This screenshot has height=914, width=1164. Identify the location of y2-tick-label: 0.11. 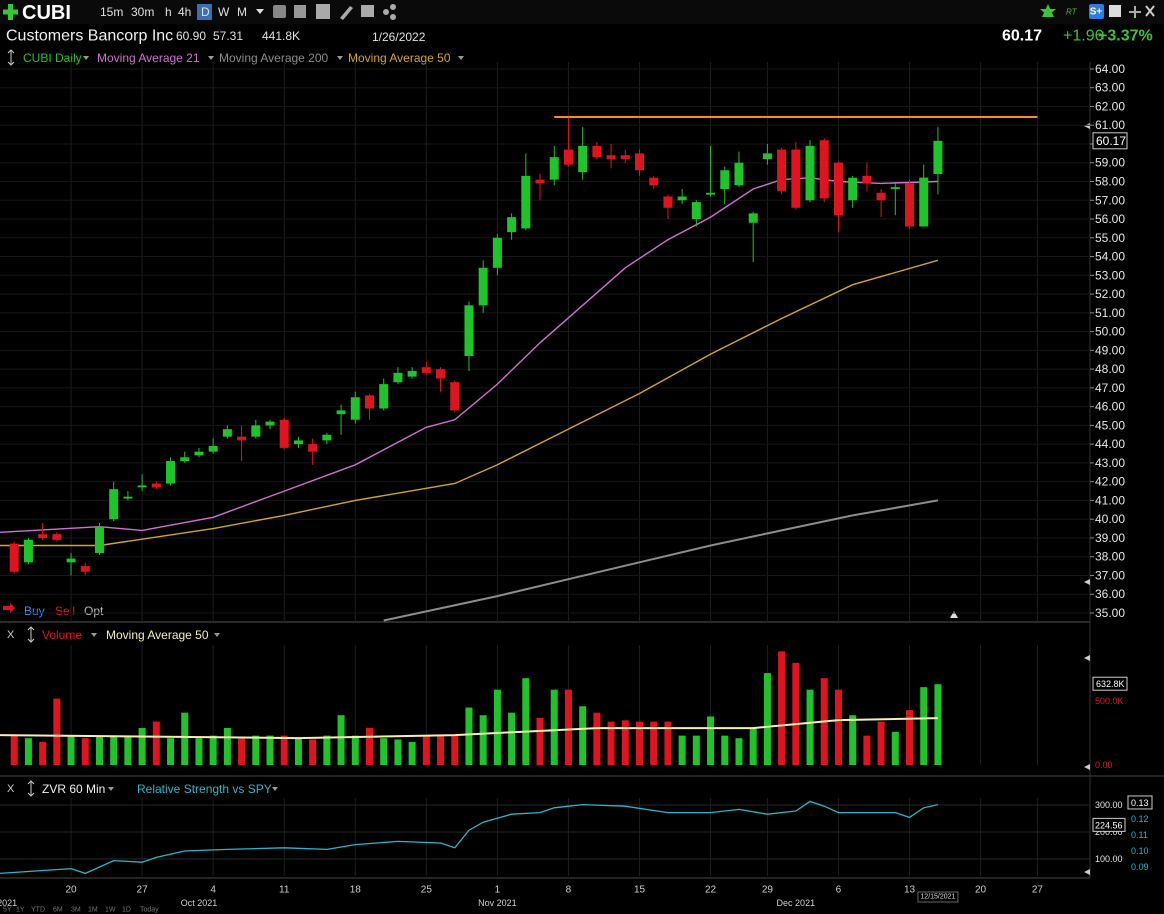
(1139, 835).